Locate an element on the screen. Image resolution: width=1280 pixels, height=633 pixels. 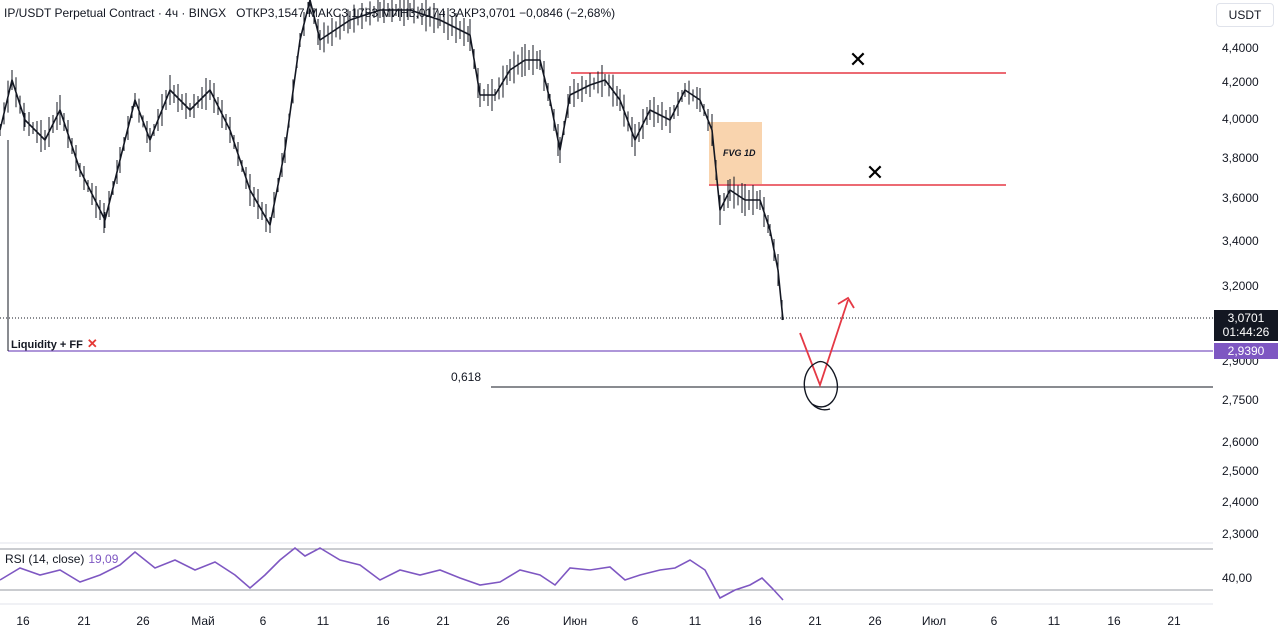
liquidity-label-text: Liquidity + FF is located at coordinates (47, 345).